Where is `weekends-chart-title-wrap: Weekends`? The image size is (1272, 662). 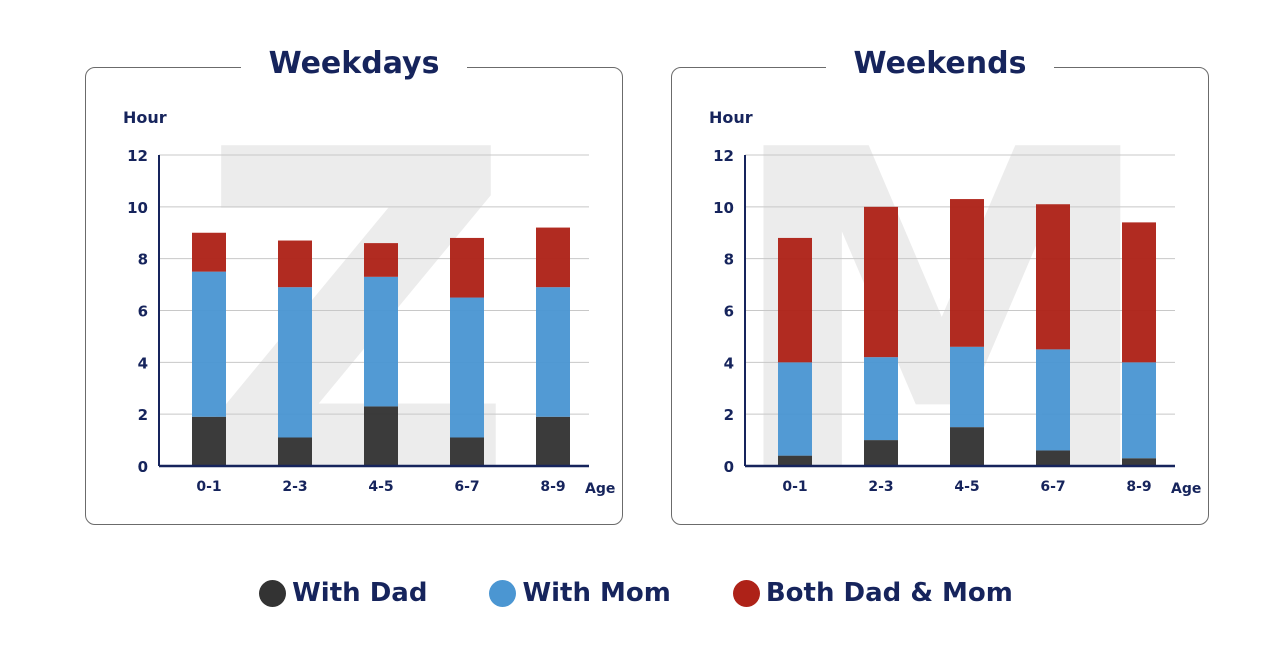
weekends-chart-title-wrap: Weekends is located at coordinates (940, 64).